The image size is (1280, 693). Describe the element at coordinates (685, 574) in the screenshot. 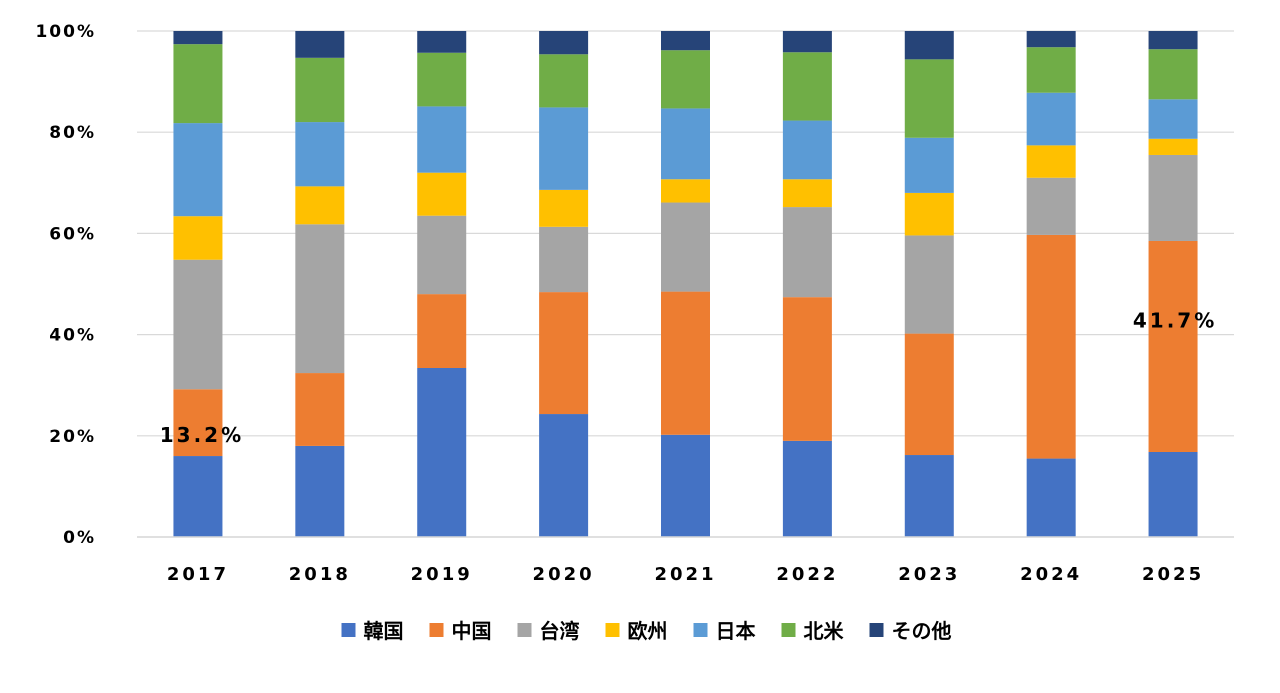

I see `x-tick-label: 2021` at that location.